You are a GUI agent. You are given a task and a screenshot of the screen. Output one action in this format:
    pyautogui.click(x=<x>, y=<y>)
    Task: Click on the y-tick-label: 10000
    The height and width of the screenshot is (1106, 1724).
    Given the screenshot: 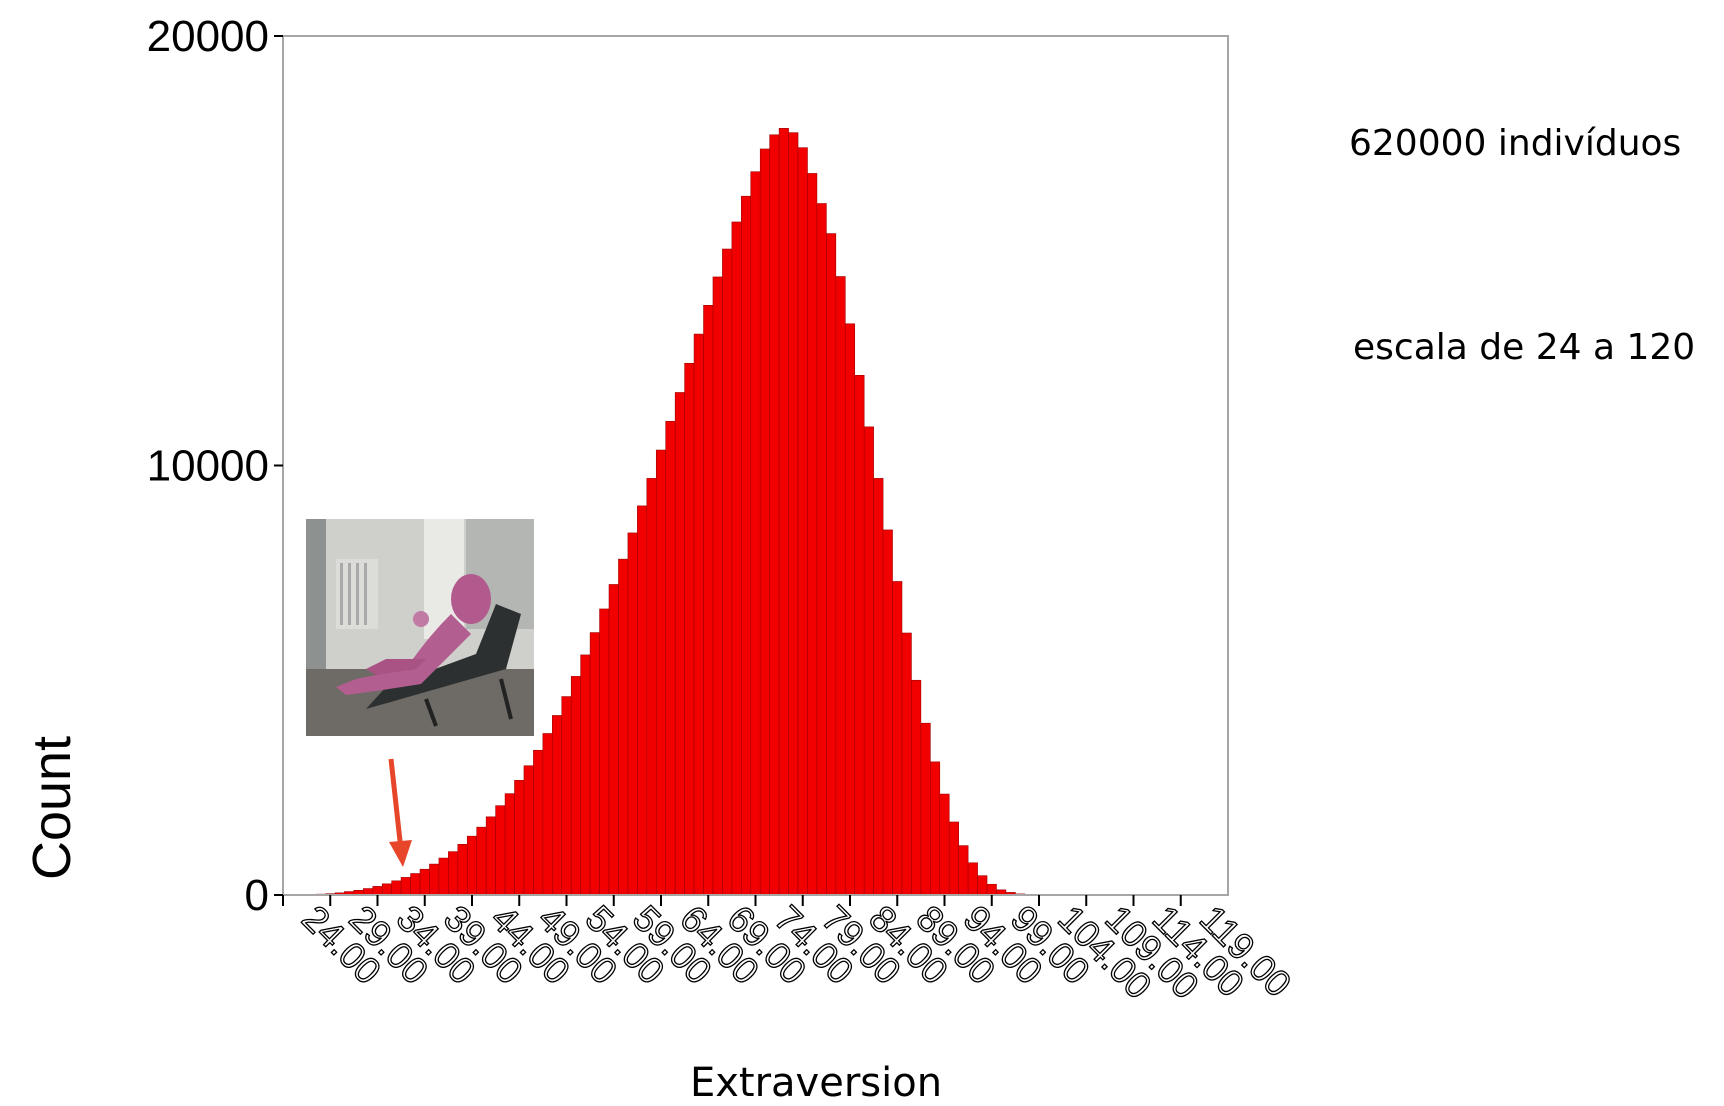 What is the action you would take?
    pyautogui.click(x=208, y=466)
    